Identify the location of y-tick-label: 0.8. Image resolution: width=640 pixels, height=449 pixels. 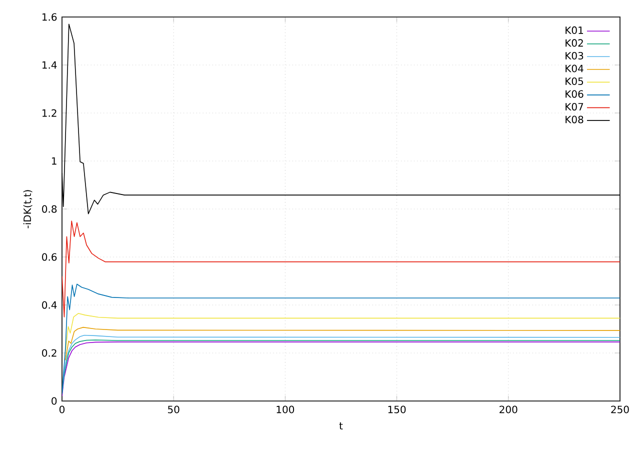
(49, 209).